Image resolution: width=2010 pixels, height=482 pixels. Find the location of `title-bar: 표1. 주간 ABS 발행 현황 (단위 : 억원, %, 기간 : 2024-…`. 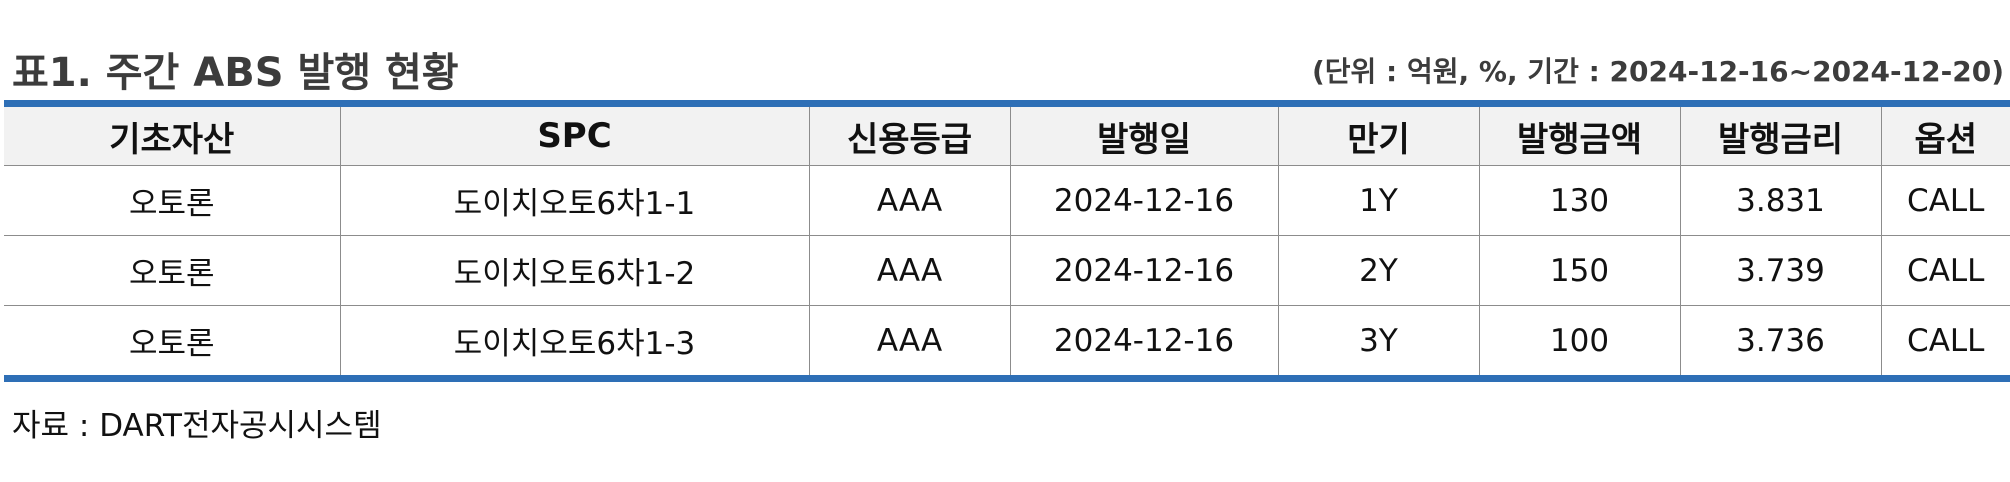

title-bar: 표1. 주간 ABS 발행 현황 (단위 : 억원, %, 기간 : 2024-… is located at coordinates (1008, 68).